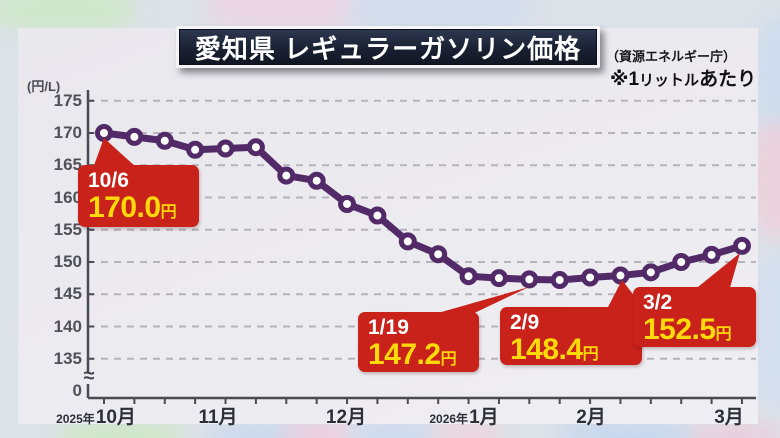 The height and width of the screenshot is (438, 780). I want to click on page-title: 愛知県 レギュラーガソリン価格, so click(388, 48).